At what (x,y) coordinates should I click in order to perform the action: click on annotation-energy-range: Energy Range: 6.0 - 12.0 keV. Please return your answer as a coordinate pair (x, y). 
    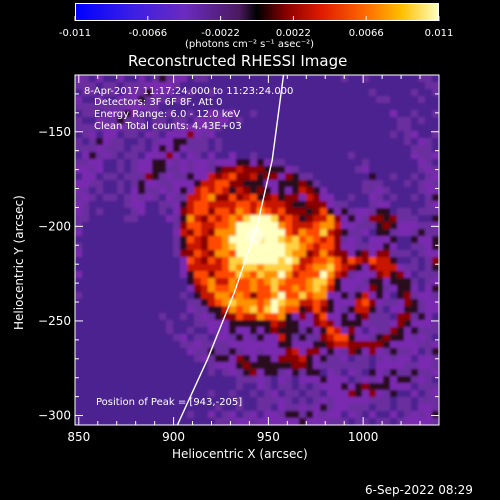
    Looking at the image, I should click on (167, 114).